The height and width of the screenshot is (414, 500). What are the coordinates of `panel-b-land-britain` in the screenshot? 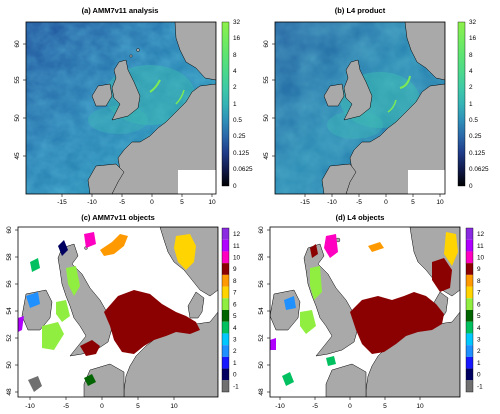 It's located at (358, 90).